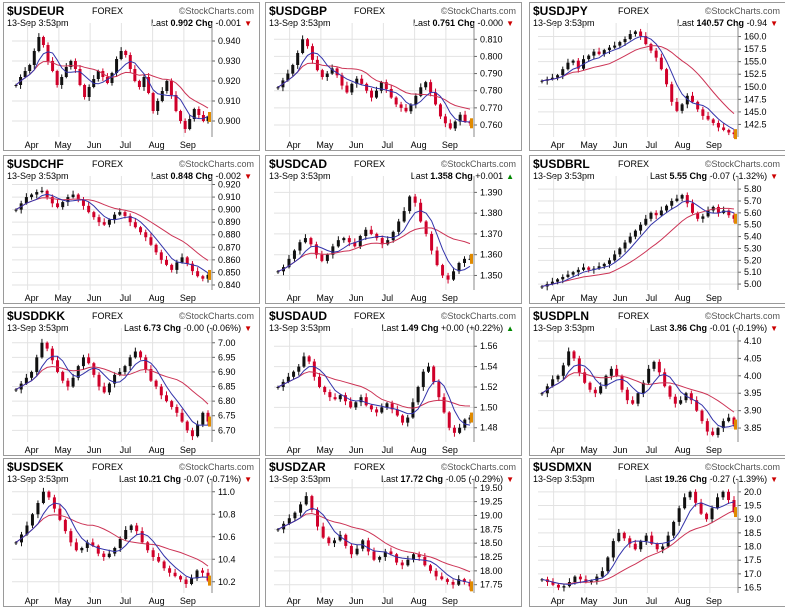 This screenshot has height=613, width=785. I want to click on chg-value: -0.002, so click(228, 176).